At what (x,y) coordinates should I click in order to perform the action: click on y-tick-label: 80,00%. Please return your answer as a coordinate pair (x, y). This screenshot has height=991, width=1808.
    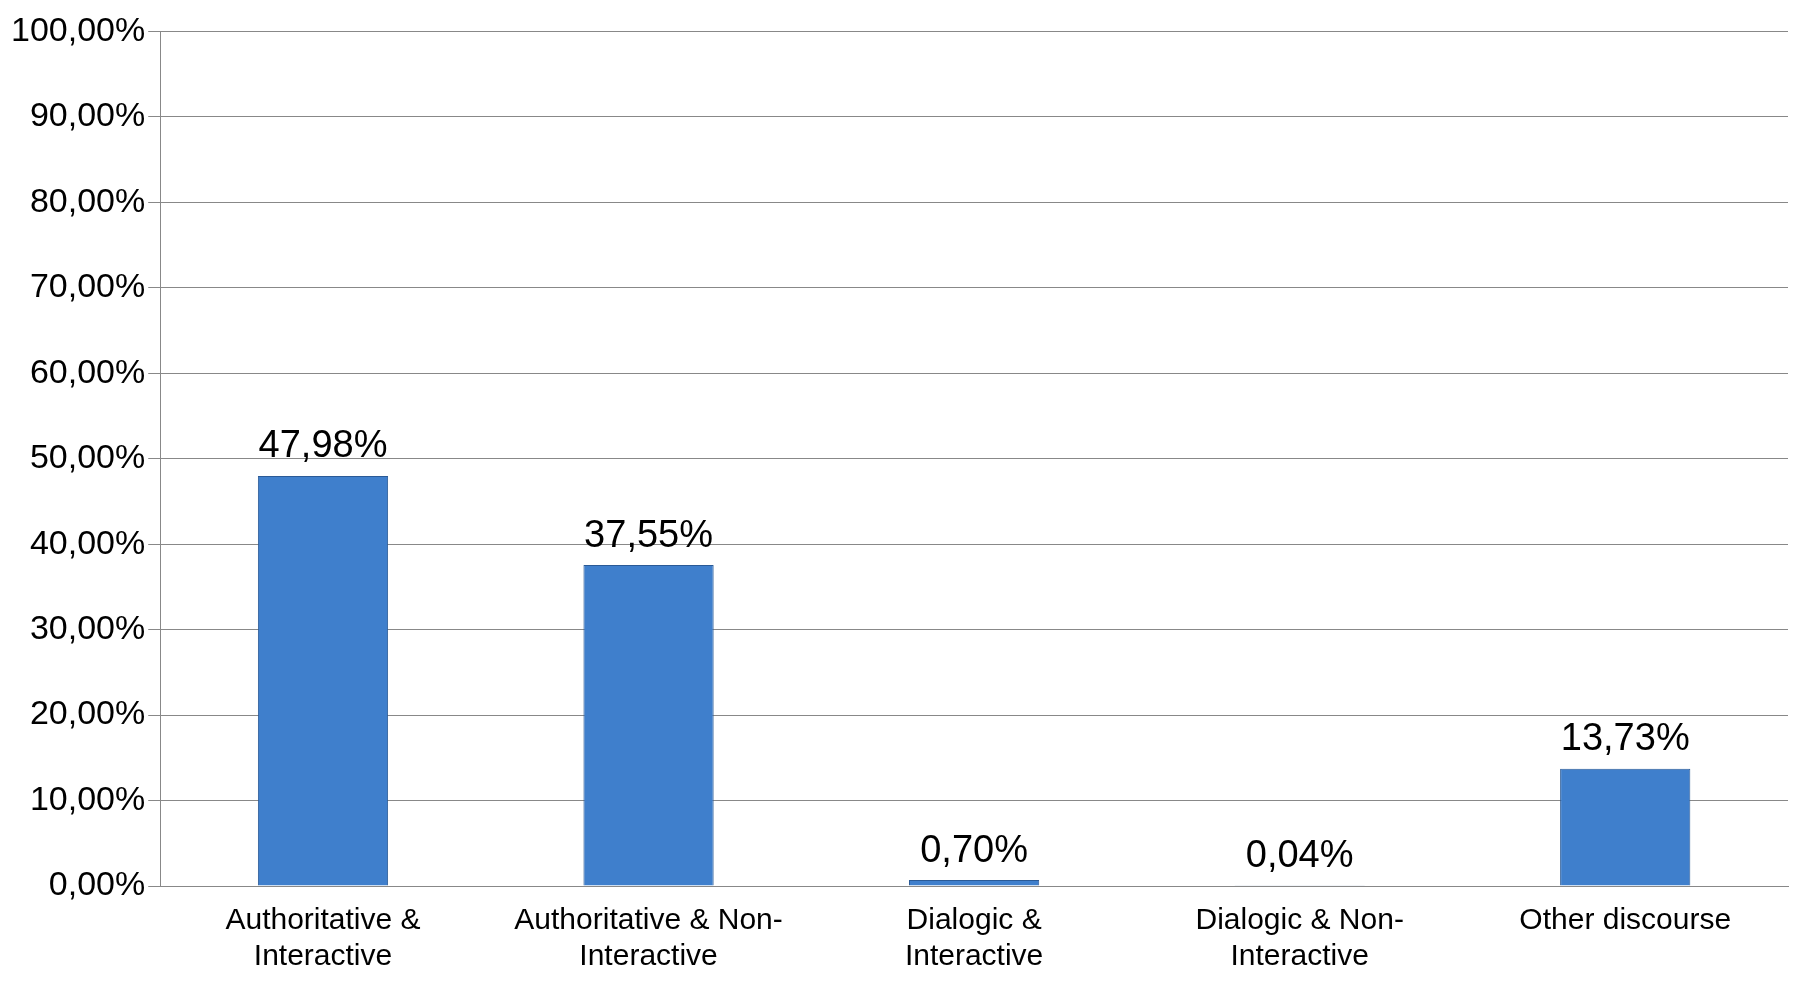
    Looking at the image, I should click on (87, 199).